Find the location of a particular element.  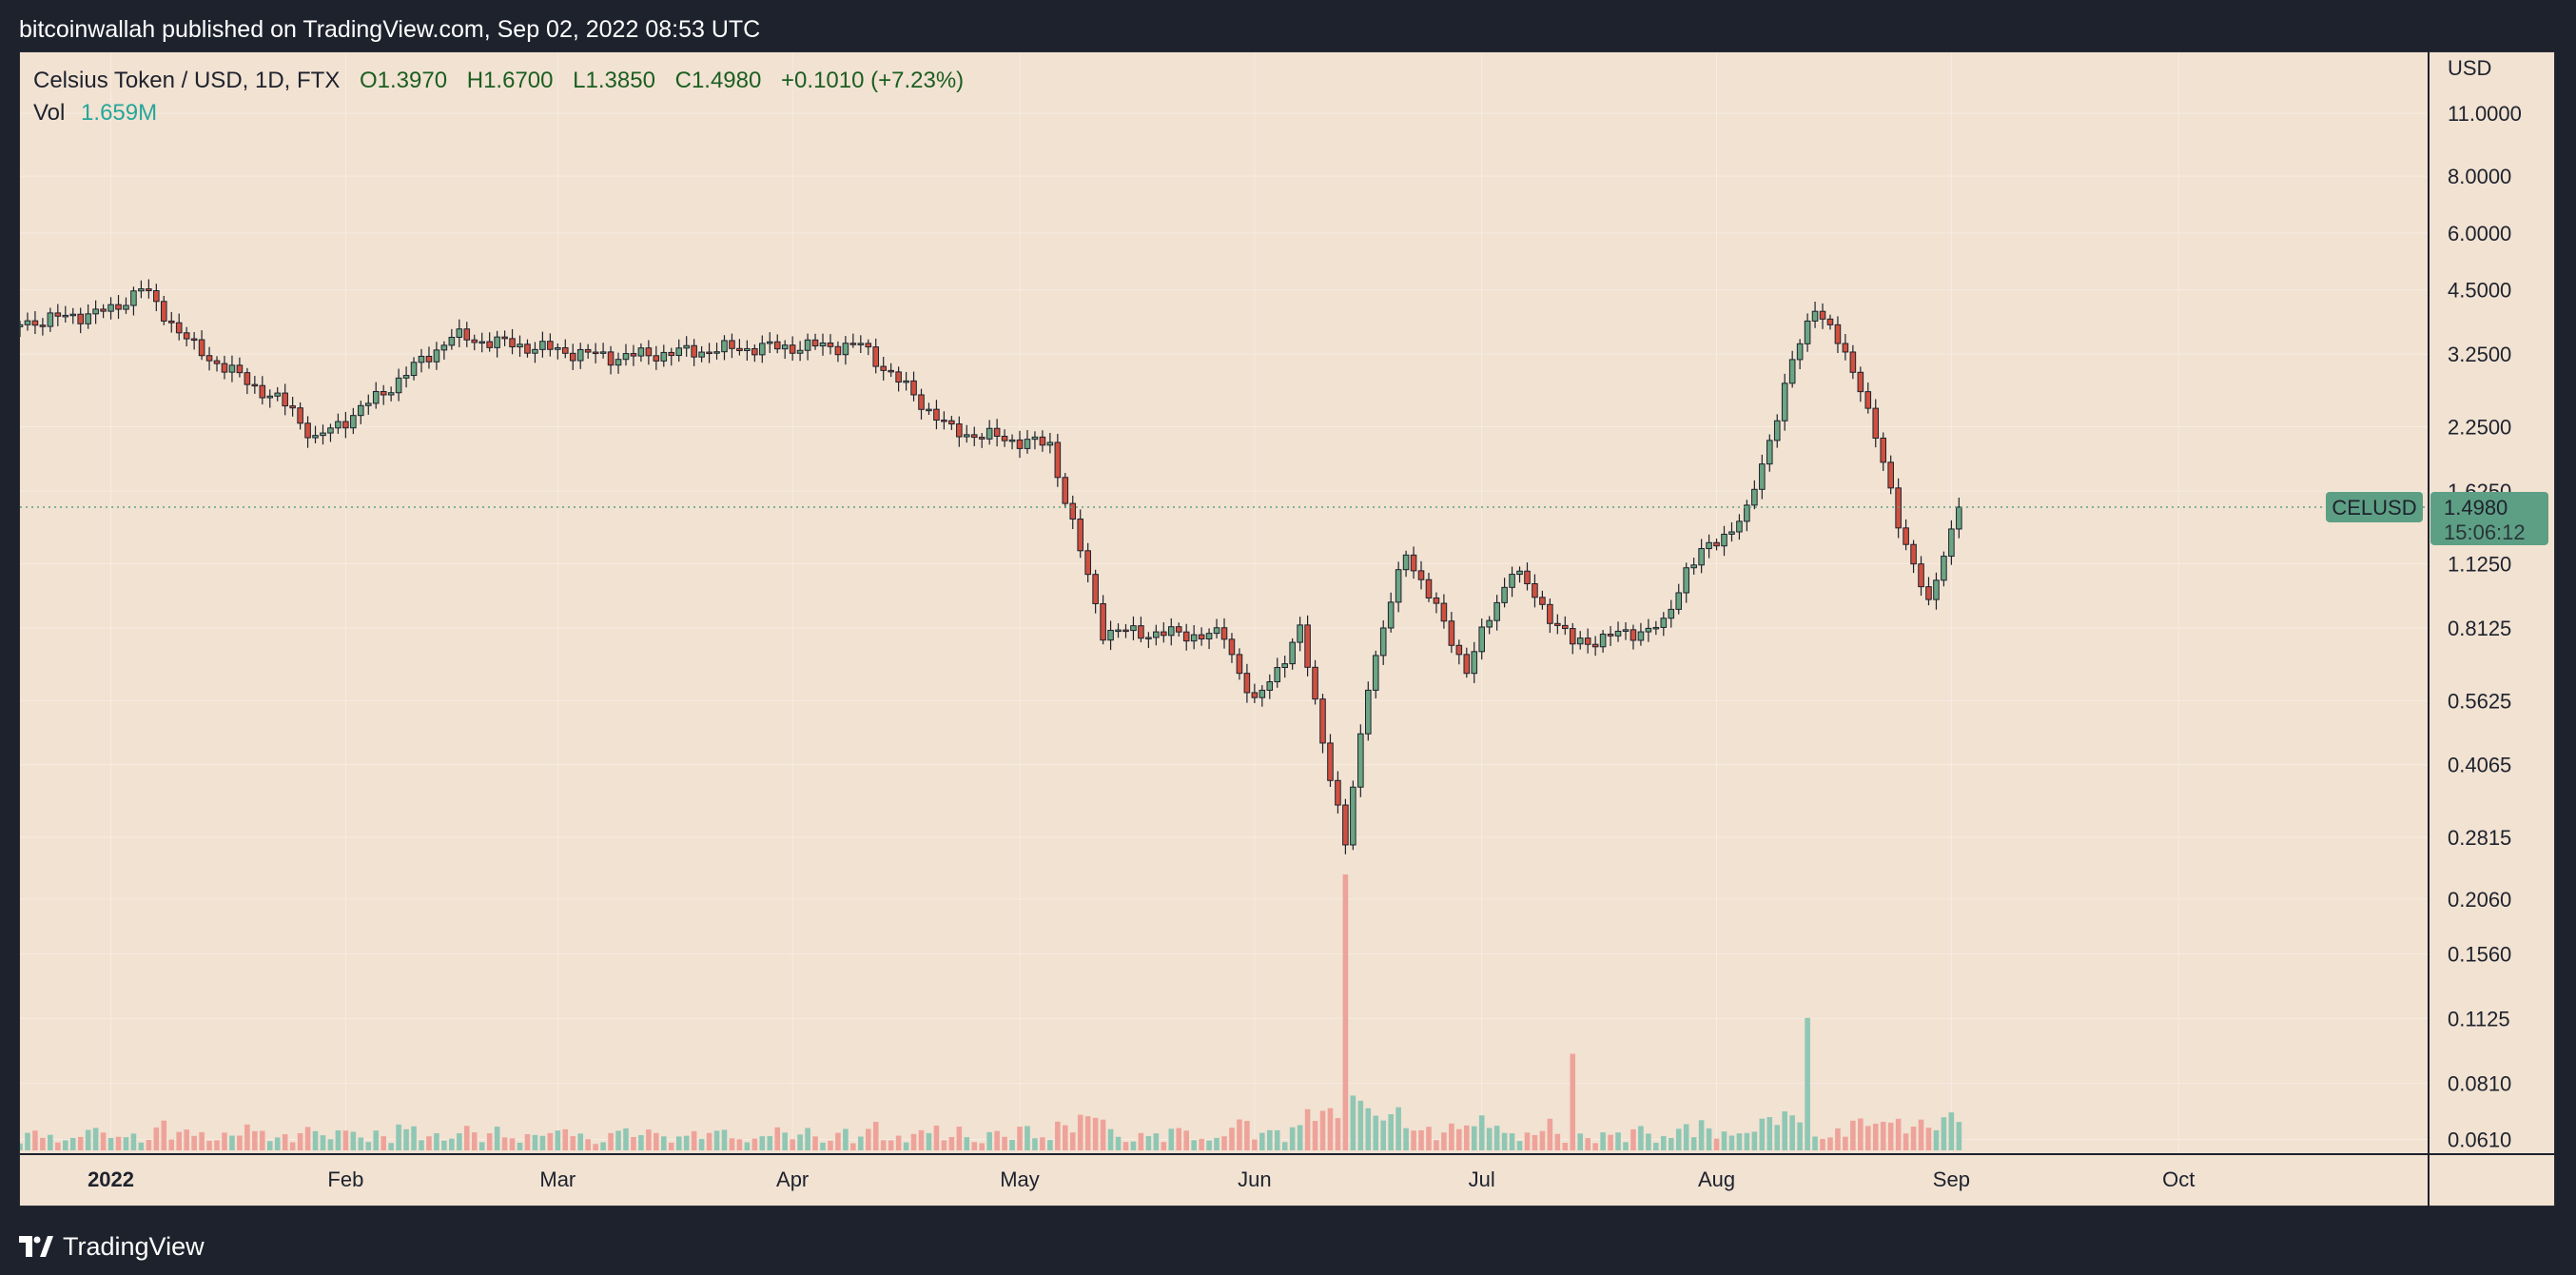

legend-vol-label: Vol is located at coordinates (49, 113).